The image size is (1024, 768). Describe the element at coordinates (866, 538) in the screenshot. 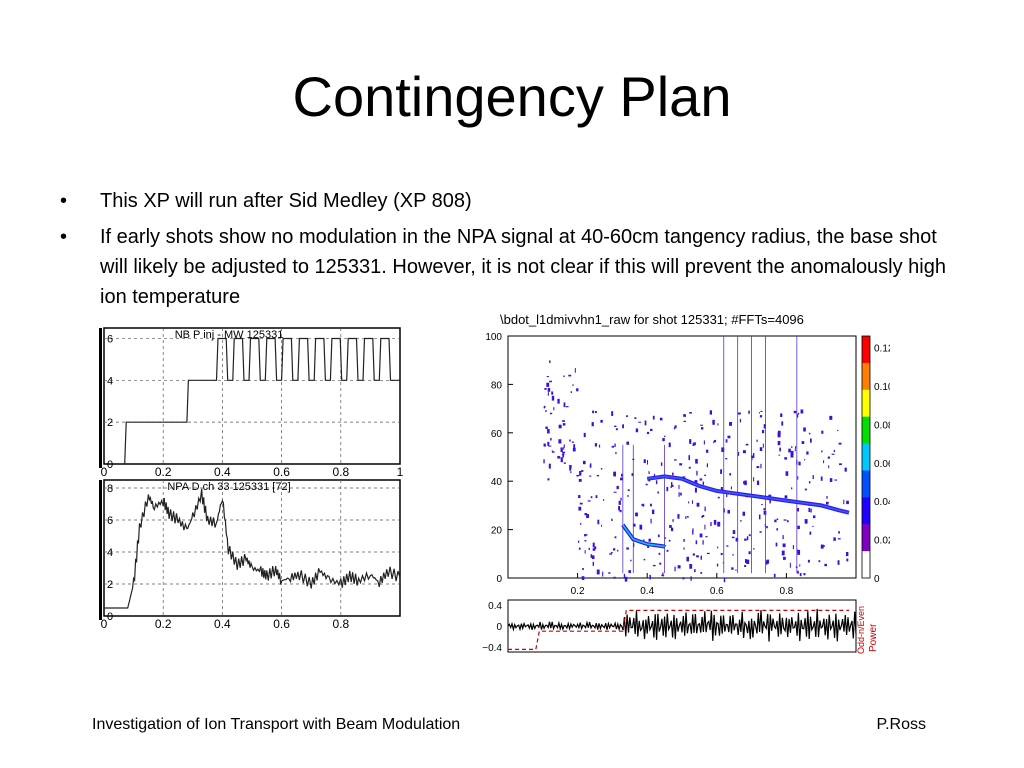

I see `colorbar-segment` at that location.